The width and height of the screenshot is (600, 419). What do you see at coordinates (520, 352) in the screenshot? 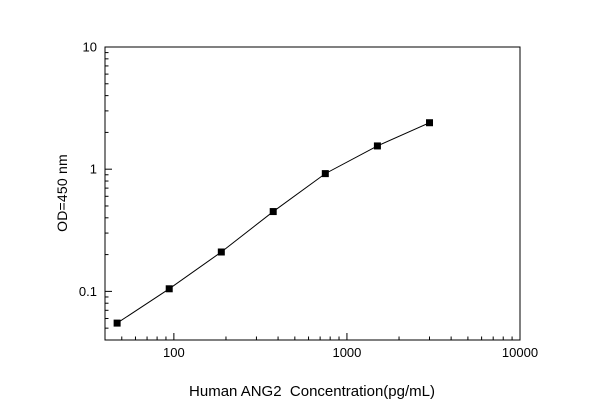
I see `x-tick-label: 10000` at bounding box center [520, 352].